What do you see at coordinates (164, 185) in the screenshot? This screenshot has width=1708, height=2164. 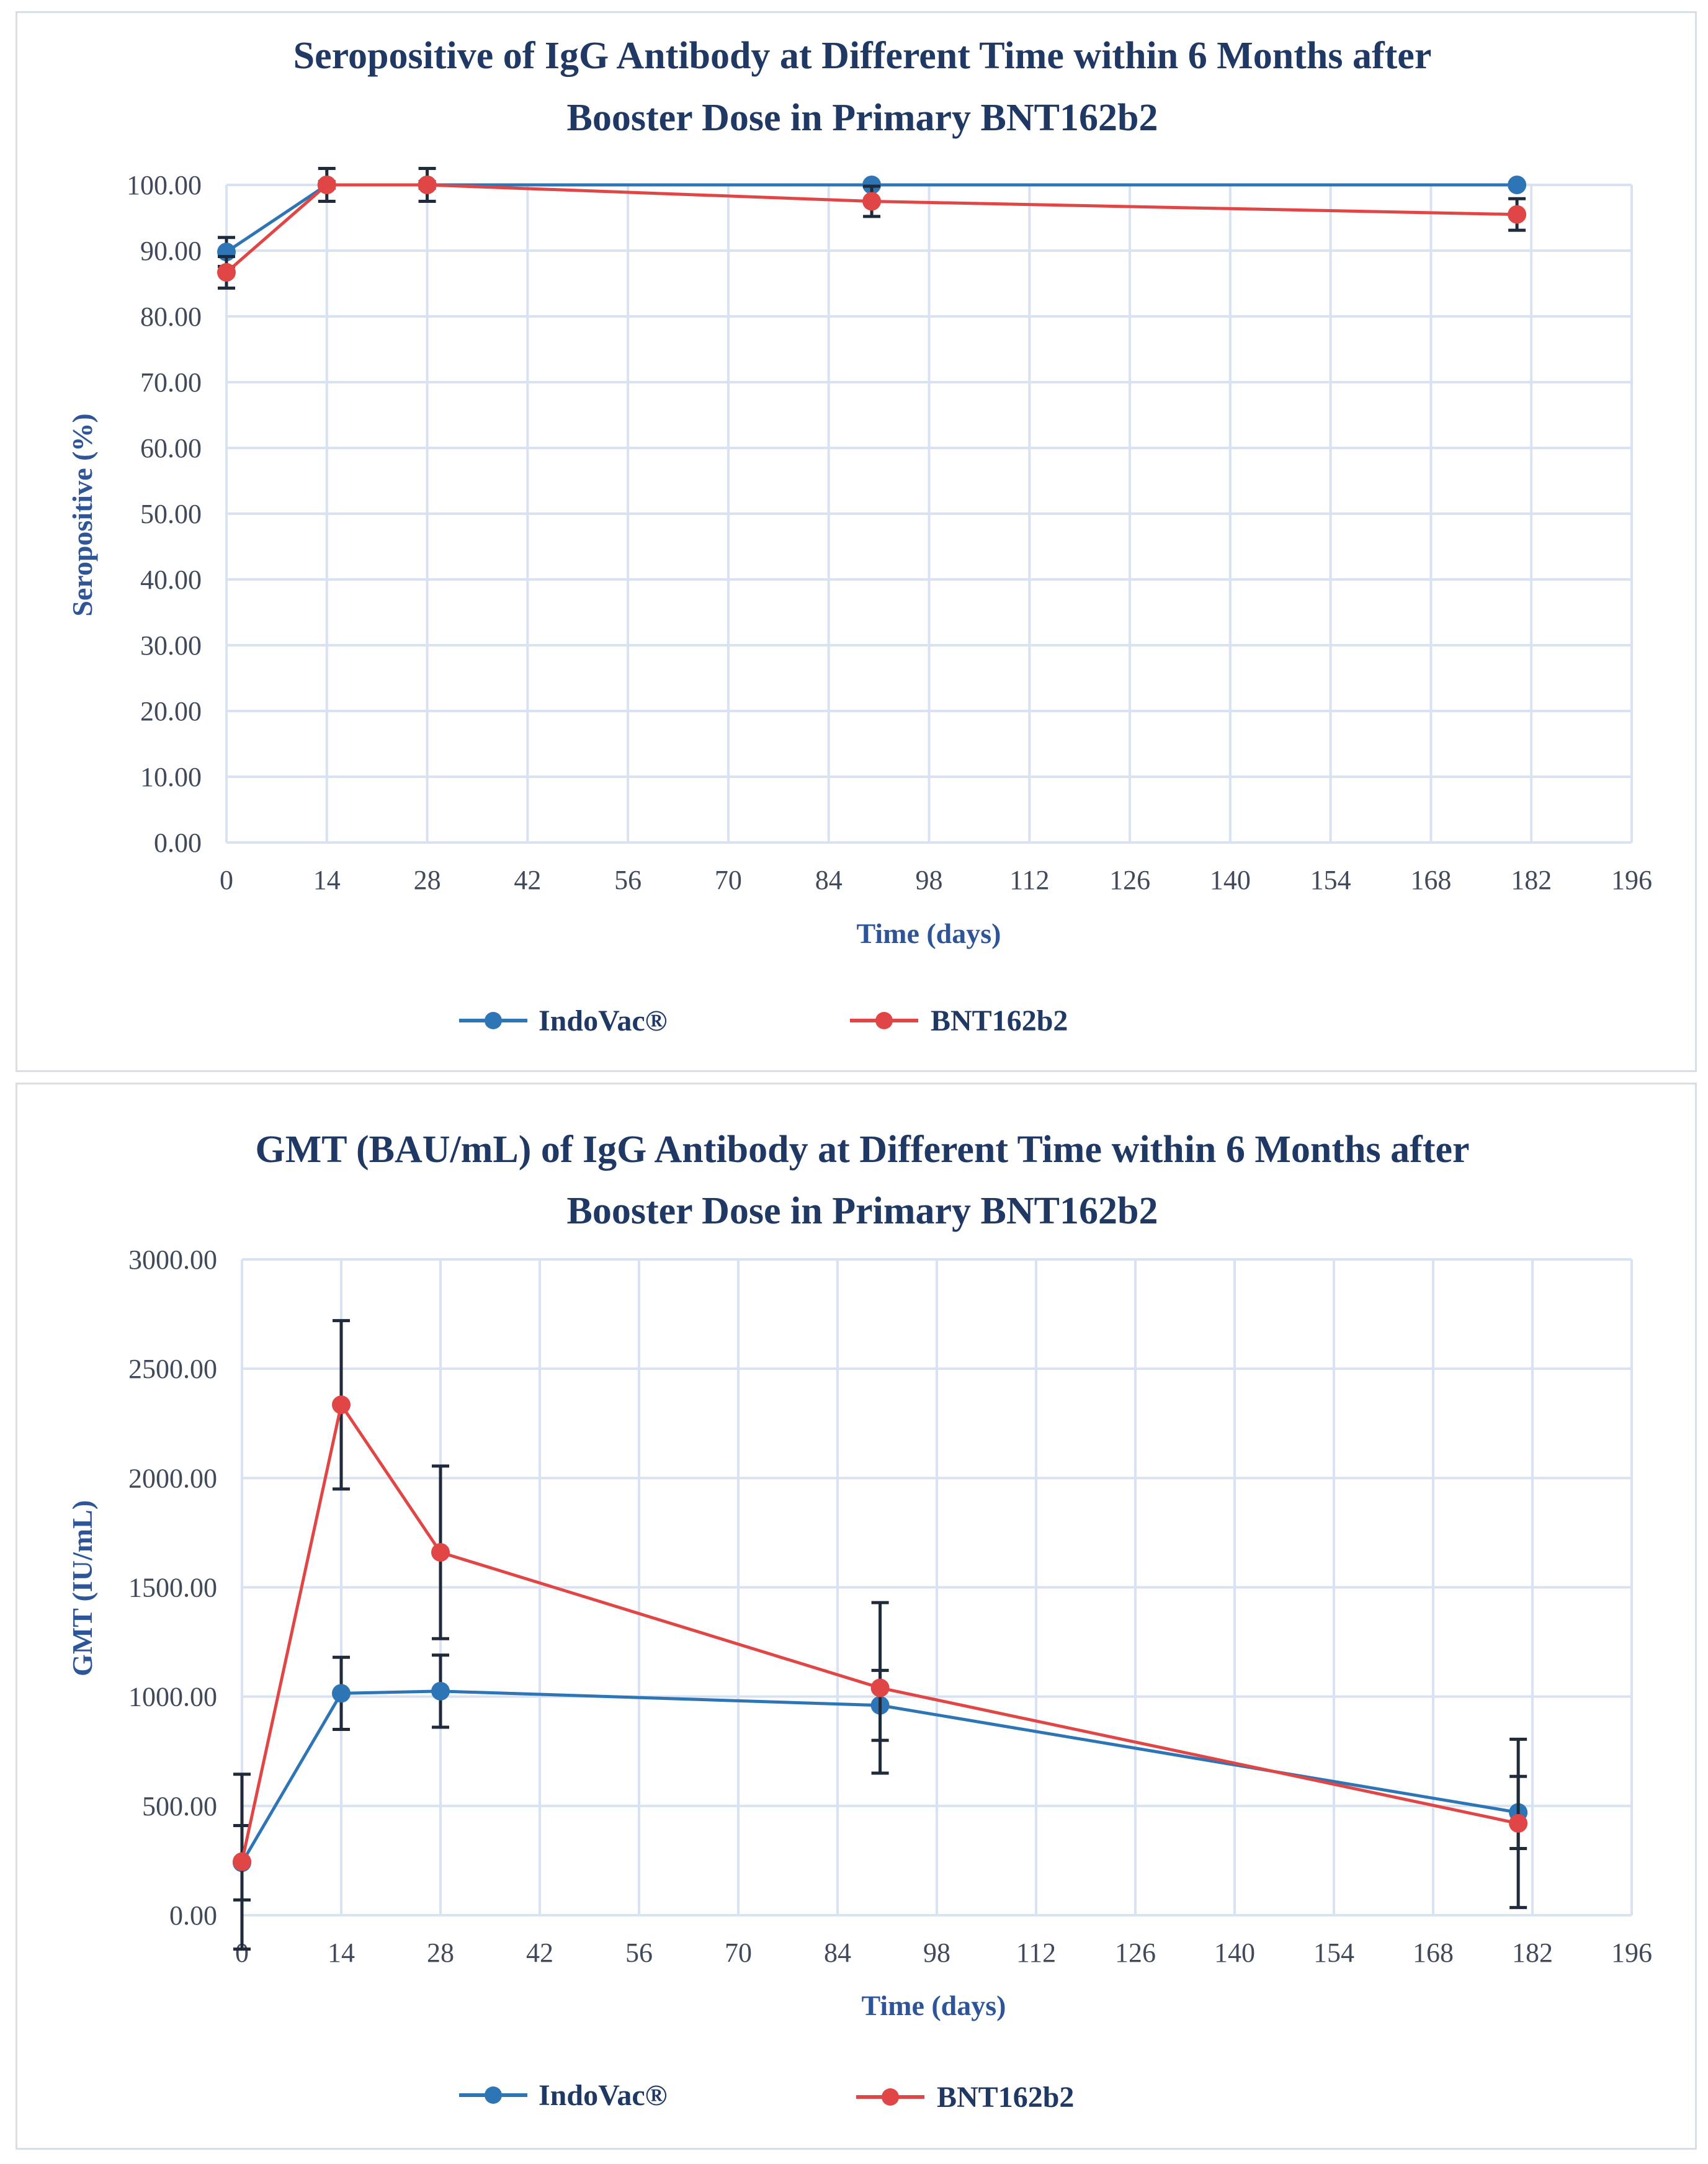 I see `y-tick-label: 100.00` at bounding box center [164, 185].